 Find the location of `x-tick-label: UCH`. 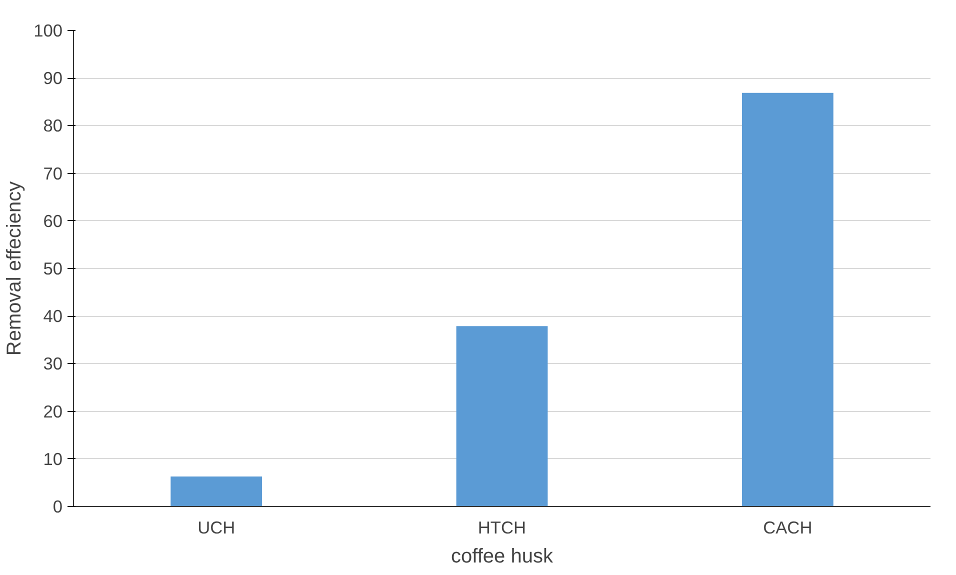

x-tick-label: UCH is located at coordinates (217, 528).